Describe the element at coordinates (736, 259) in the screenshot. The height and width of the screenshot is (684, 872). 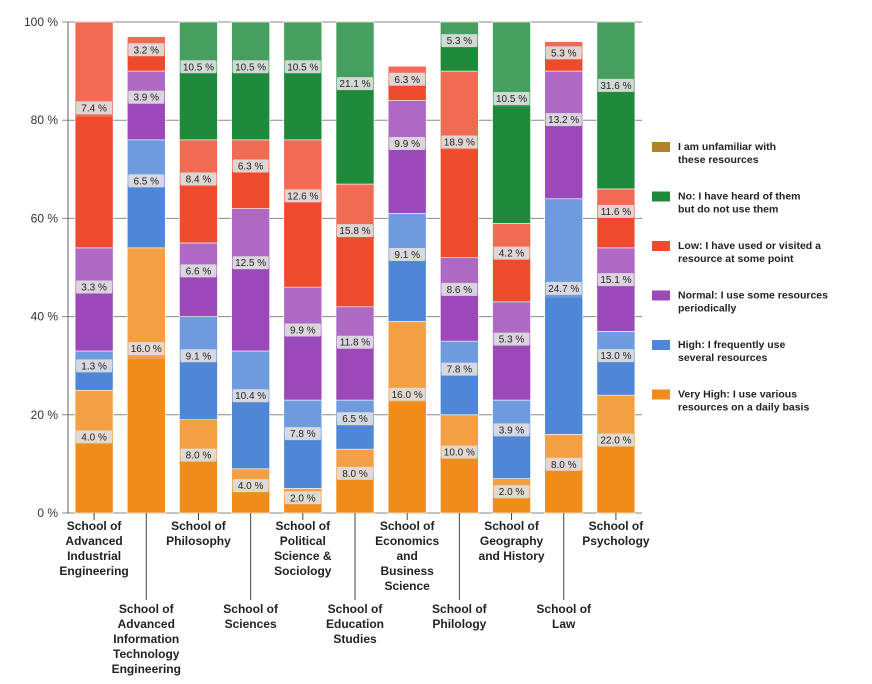
I see `legend-label: resource at some point` at that location.